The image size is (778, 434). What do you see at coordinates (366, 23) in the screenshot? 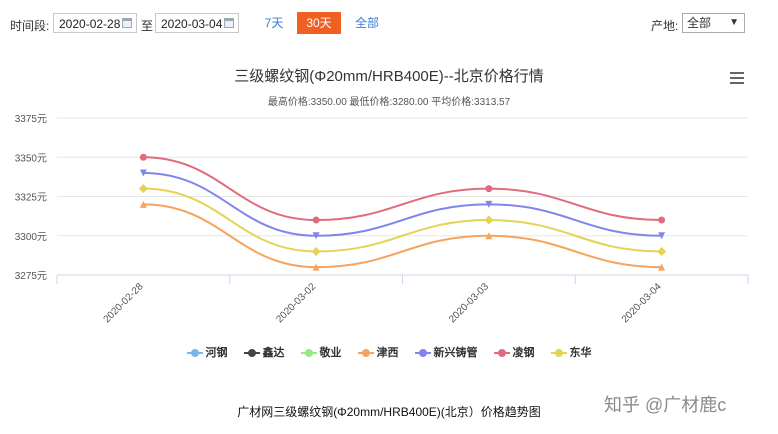
I see `range-all-button: 全部` at bounding box center [366, 23].